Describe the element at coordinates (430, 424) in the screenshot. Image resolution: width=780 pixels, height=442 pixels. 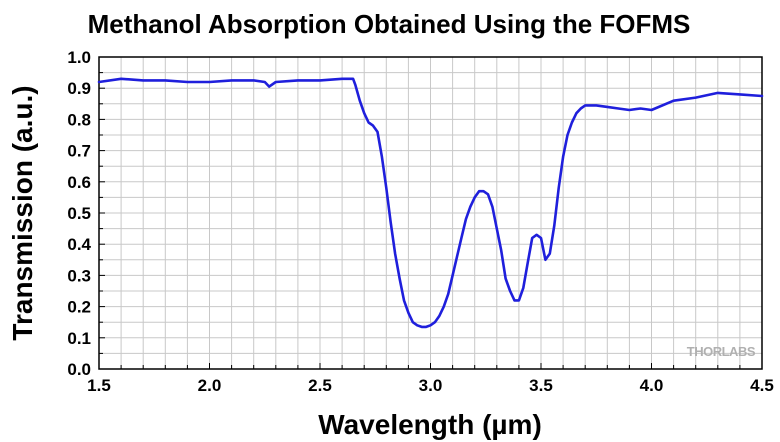
I see `x-axis-label: Wavelength (µm)` at that location.